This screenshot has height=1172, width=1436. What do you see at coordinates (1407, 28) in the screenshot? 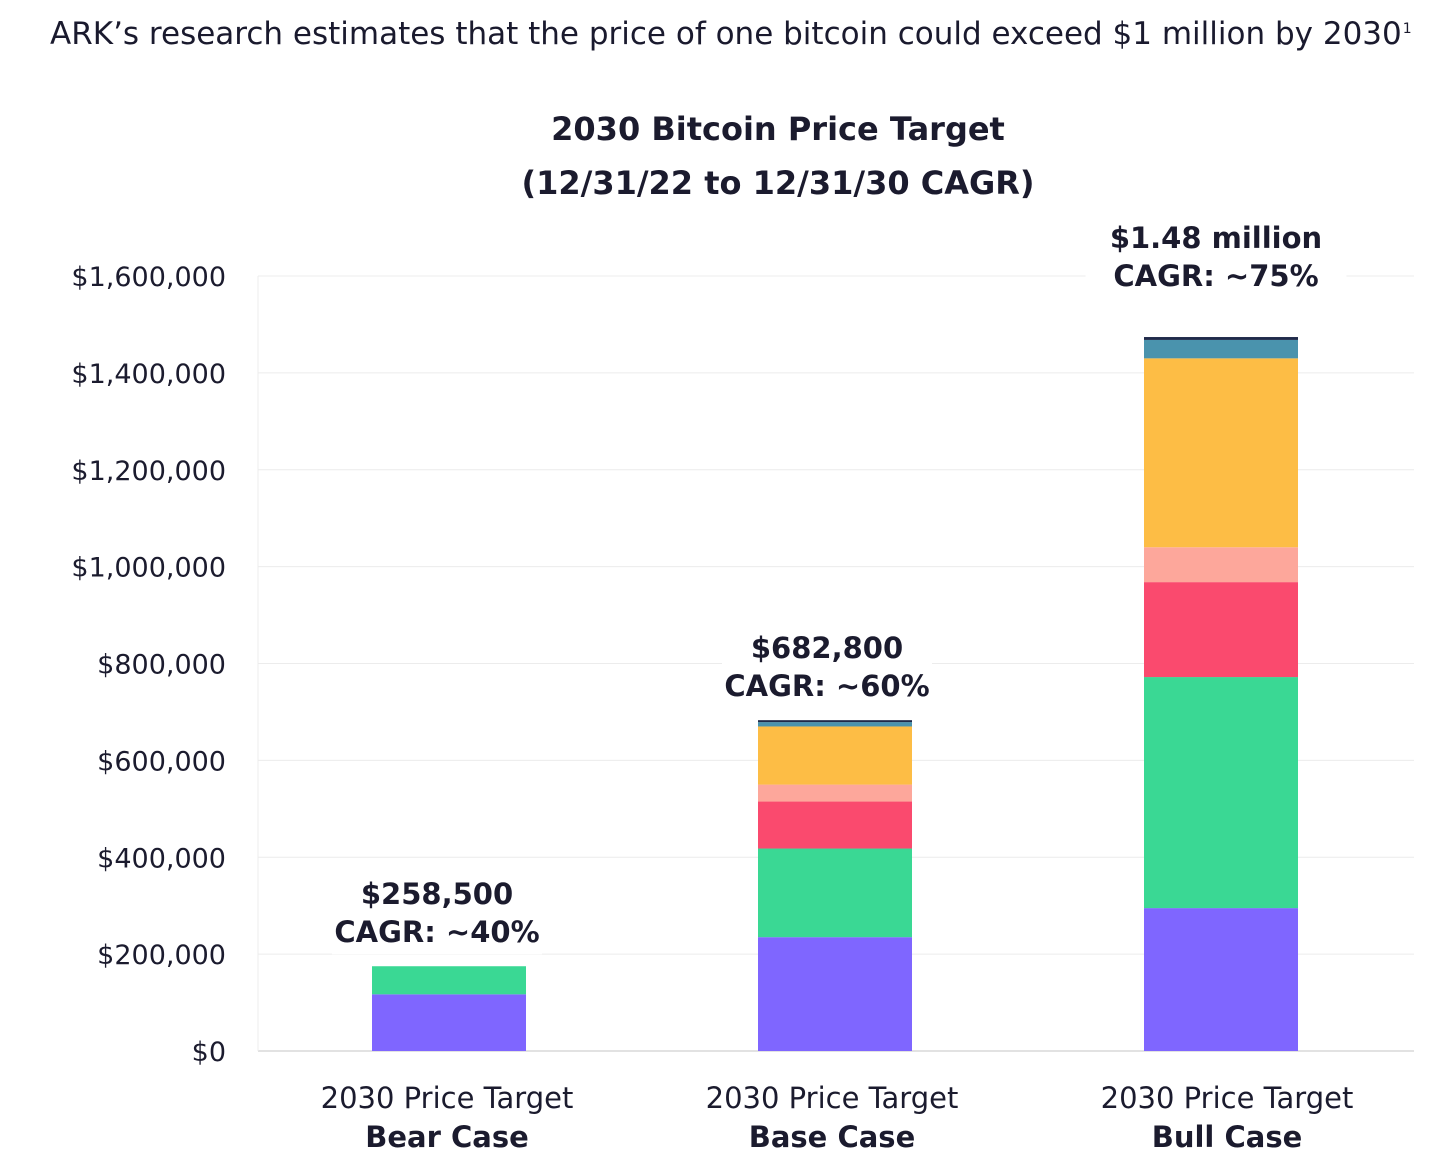
I see `headline-footnote: 1` at bounding box center [1407, 28].